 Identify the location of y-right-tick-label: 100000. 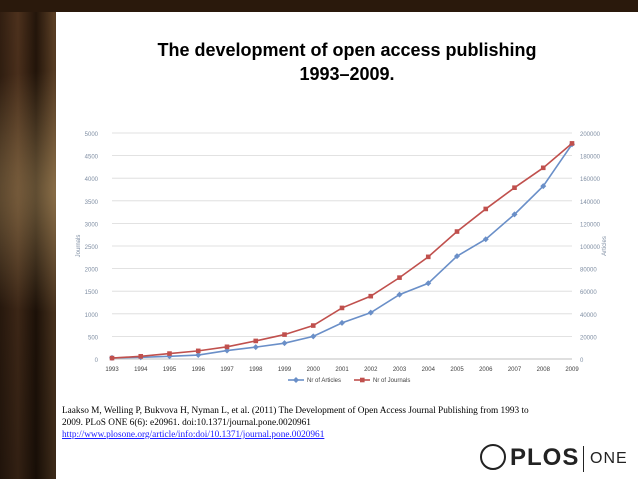
(590, 248).